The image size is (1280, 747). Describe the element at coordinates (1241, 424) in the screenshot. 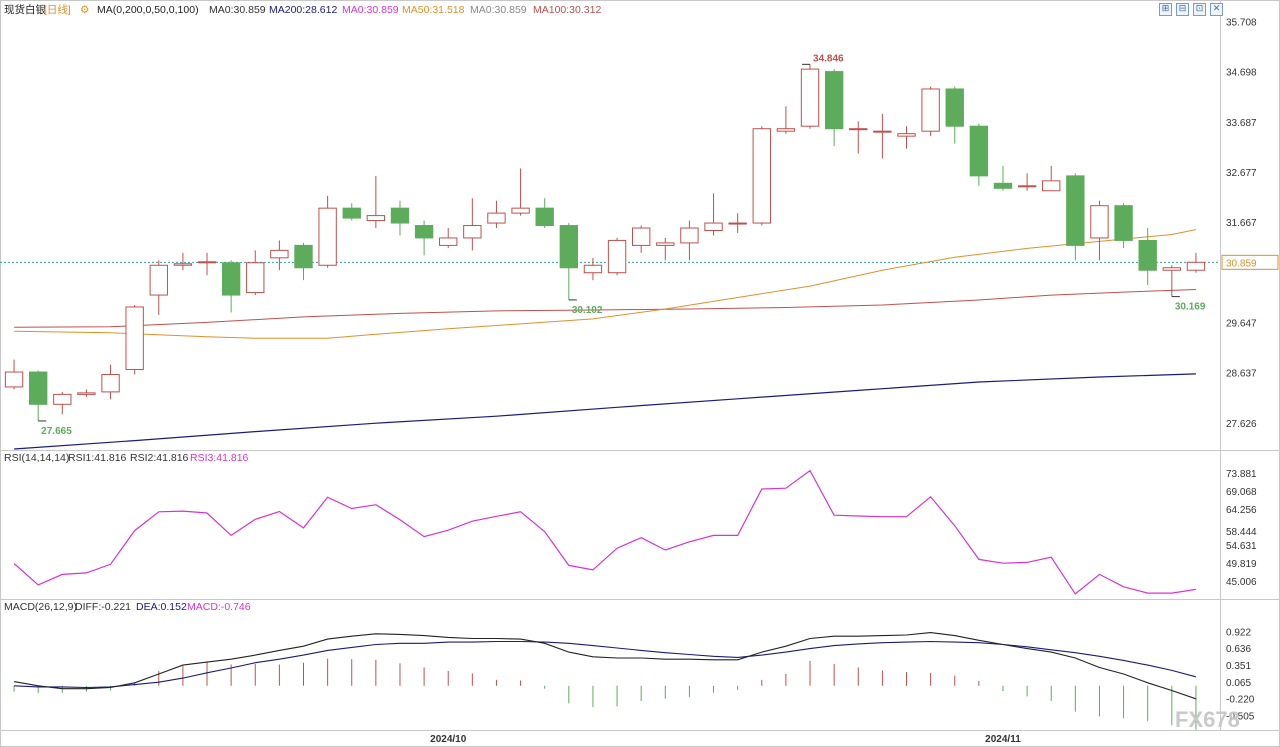

I see `price-tick-label: 27.626` at that location.